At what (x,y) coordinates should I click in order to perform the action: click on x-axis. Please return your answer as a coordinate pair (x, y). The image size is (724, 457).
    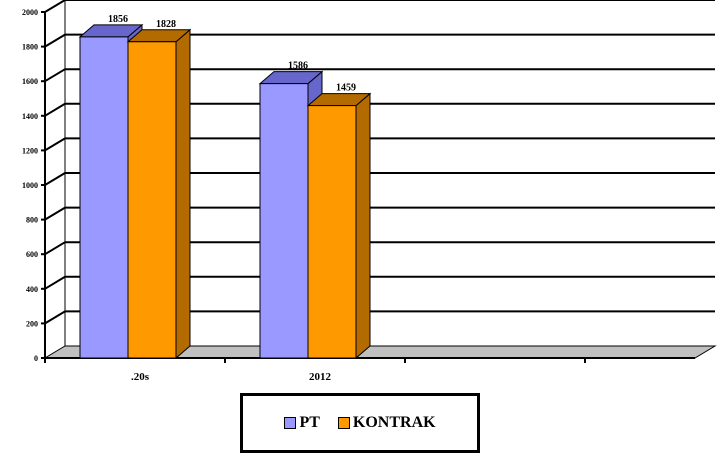
    Looking at the image, I should click on (369, 360).